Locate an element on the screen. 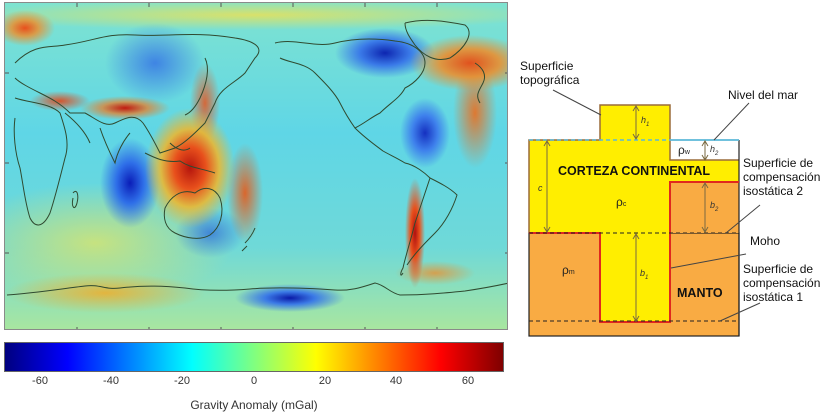  label-superficie-topografica: topográfica is located at coordinates (550, 80).